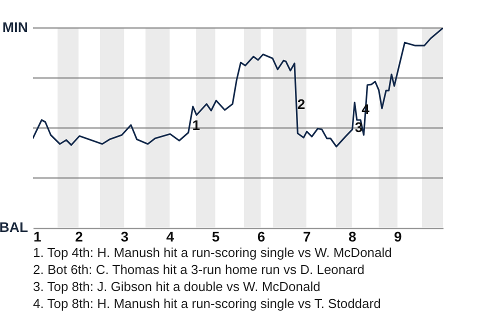 This screenshot has width=480, height=320. What do you see at coordinates (301, 104) in the screenshot?
I see `annotation: 2` at bounding box center [301, 104].